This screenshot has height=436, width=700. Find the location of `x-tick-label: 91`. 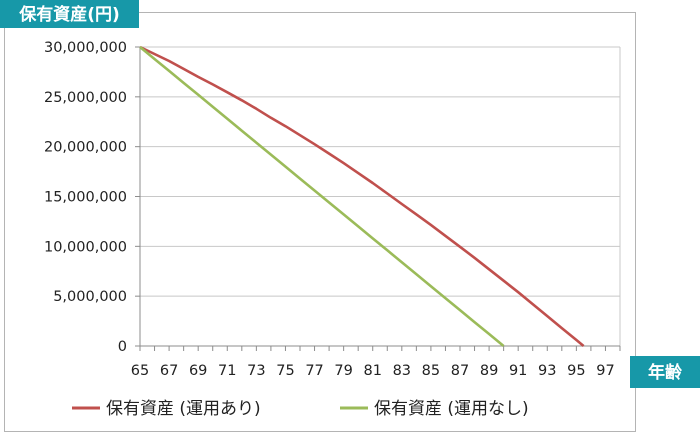

x-tick-label: 91 is located at coordinates (518, 371).